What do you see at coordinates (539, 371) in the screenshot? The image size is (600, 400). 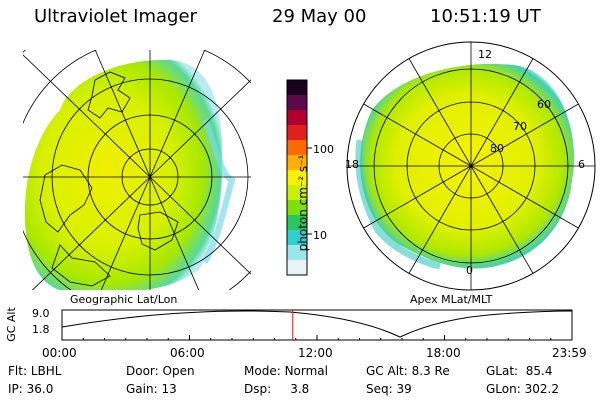 I see `glat-value: 85.4` at bounding box center [539, 371].